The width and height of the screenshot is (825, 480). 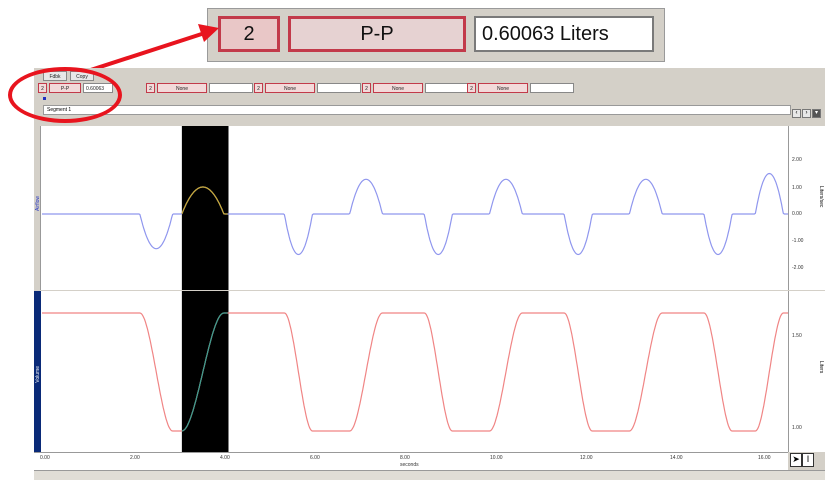 I want to click on x-tick-label: 8.00, so click(x=405, y=458).